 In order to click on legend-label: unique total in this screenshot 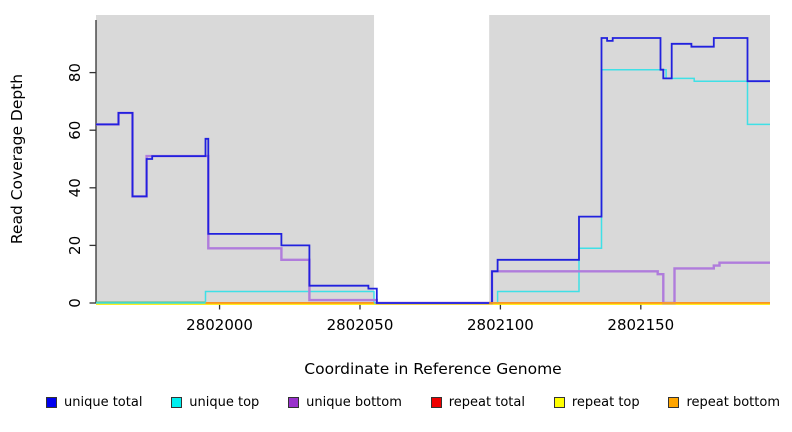, I will do `click(103, 402)`.